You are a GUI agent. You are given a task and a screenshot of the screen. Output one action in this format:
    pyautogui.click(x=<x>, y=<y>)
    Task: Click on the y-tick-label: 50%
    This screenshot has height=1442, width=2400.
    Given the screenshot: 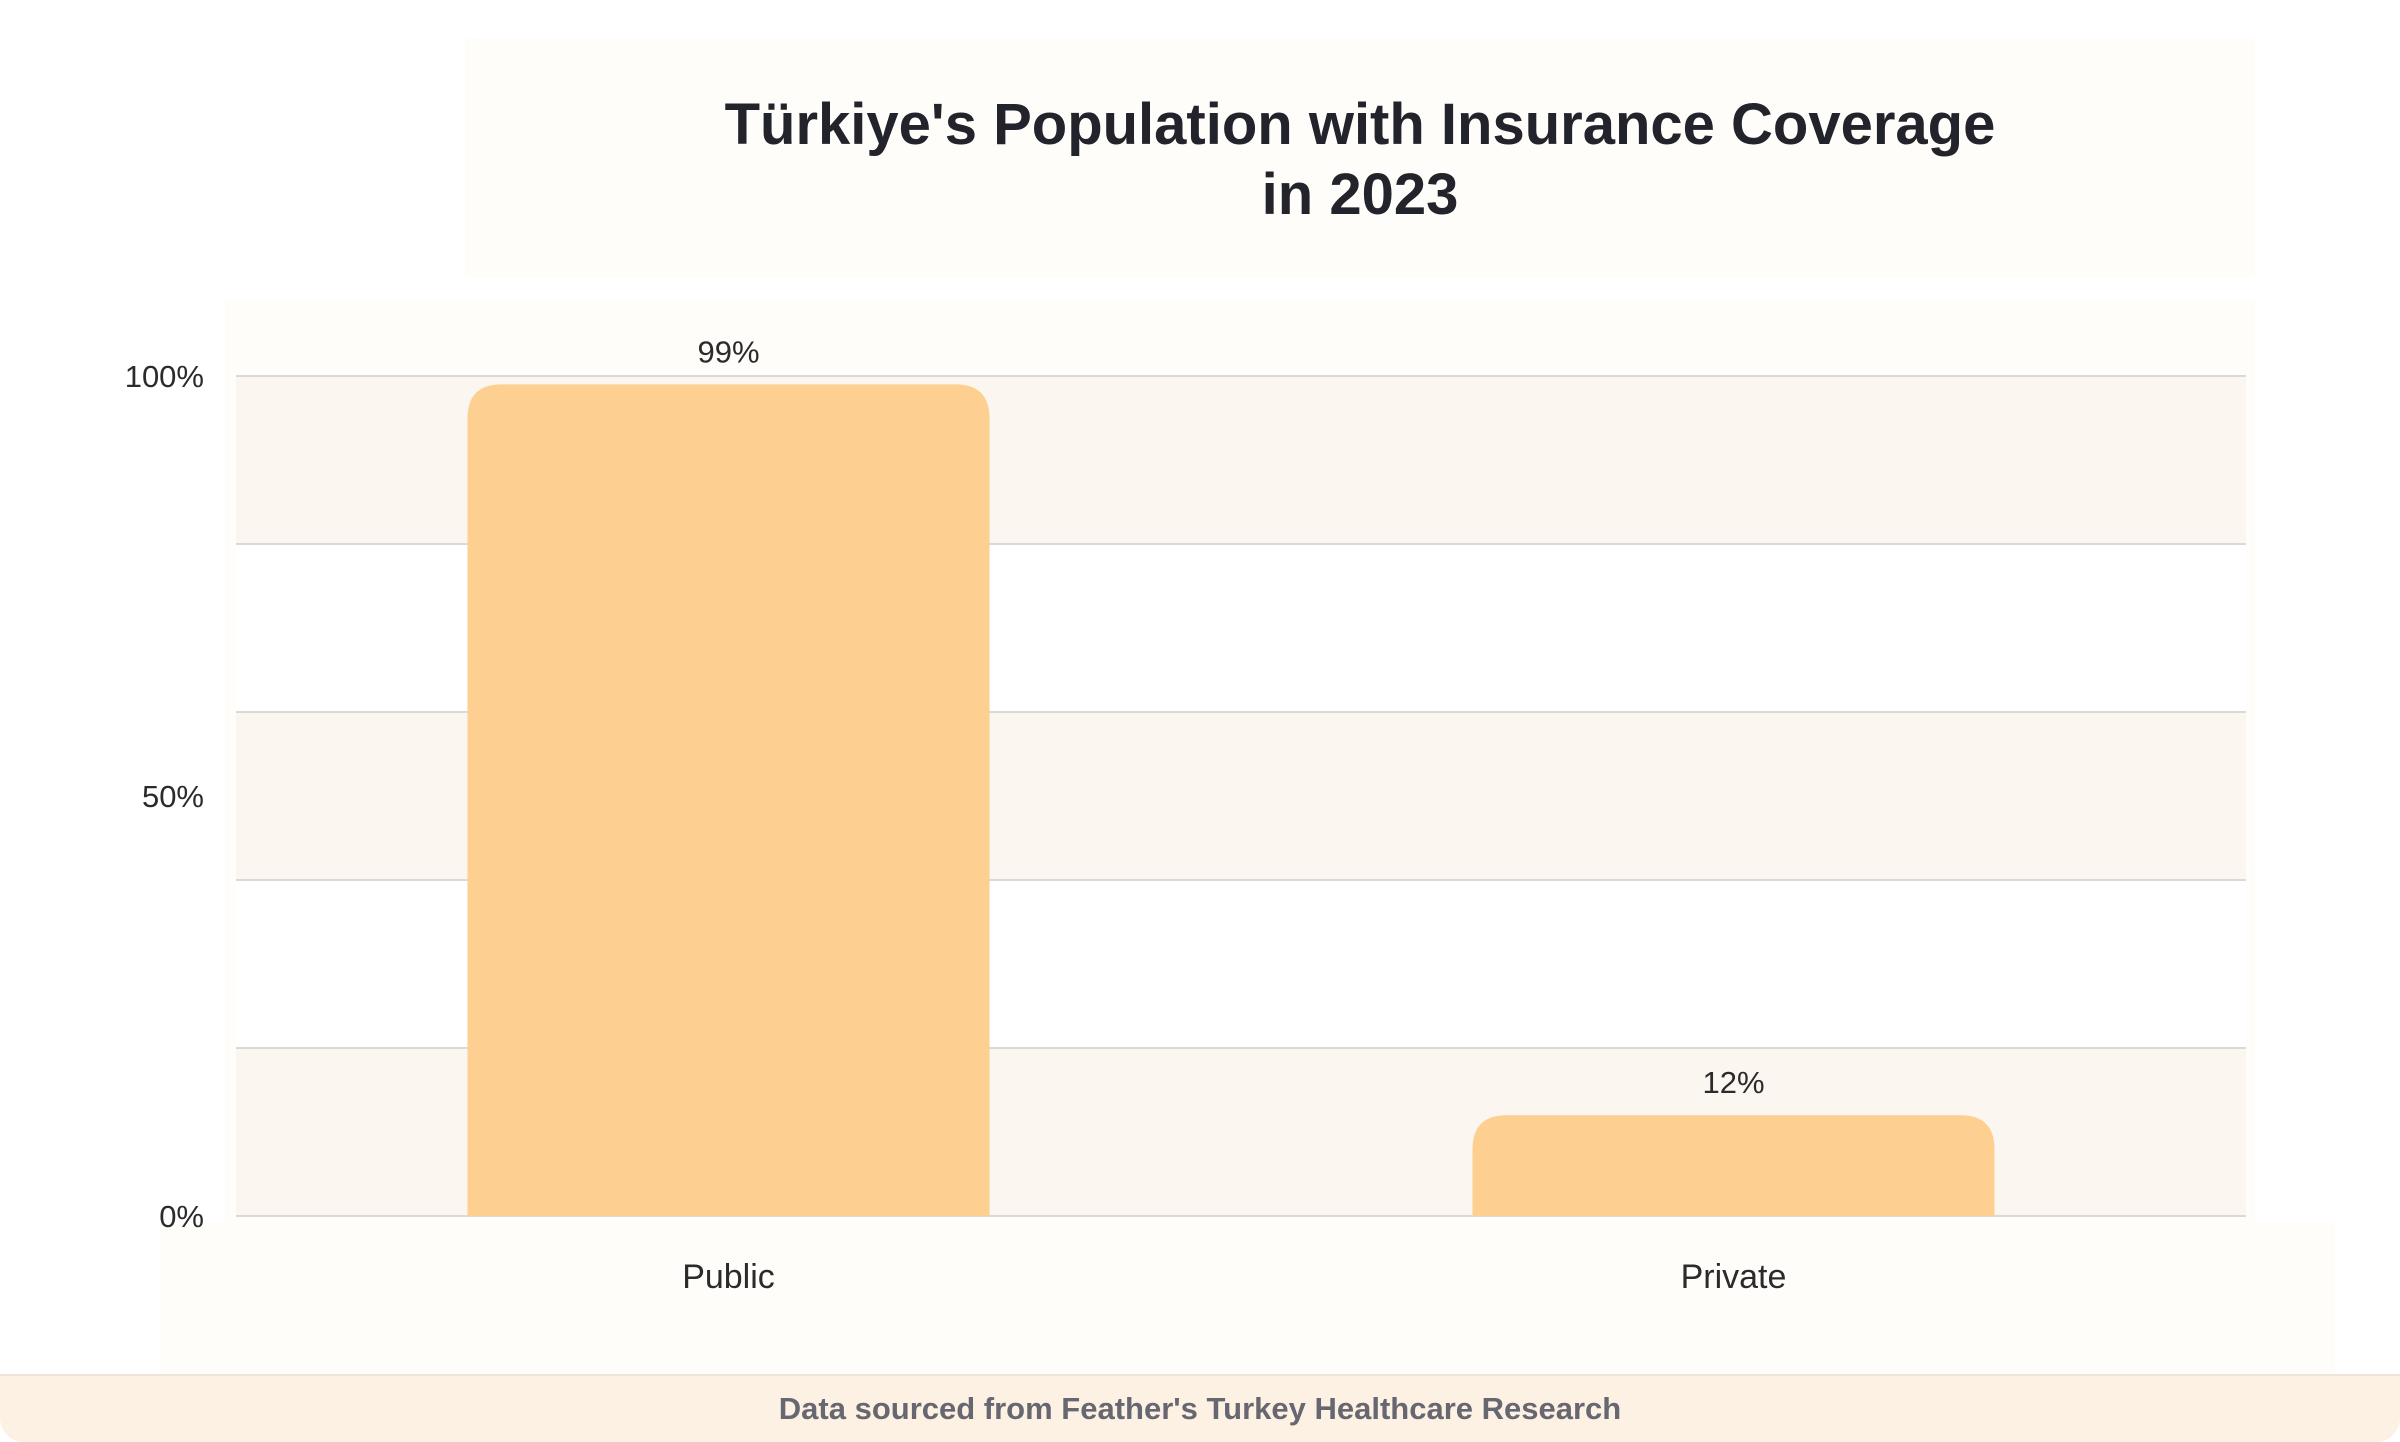 What is the action you would take?
    pyautogui.click(x=173, y=796)
    